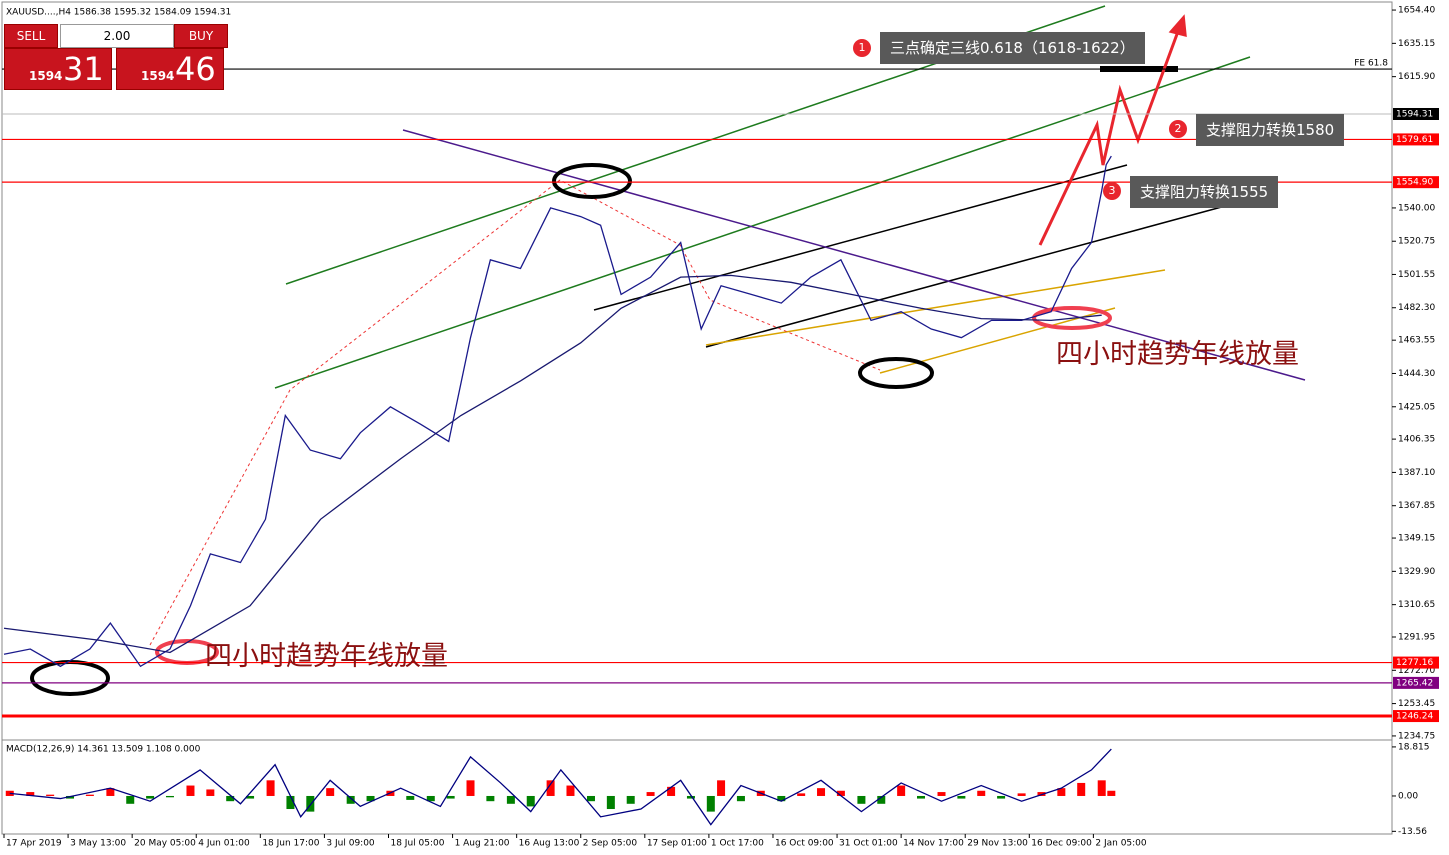  Describe the element at coordinates (158, 76) in the screenshot. I see `ask-big: 1594` at that location.